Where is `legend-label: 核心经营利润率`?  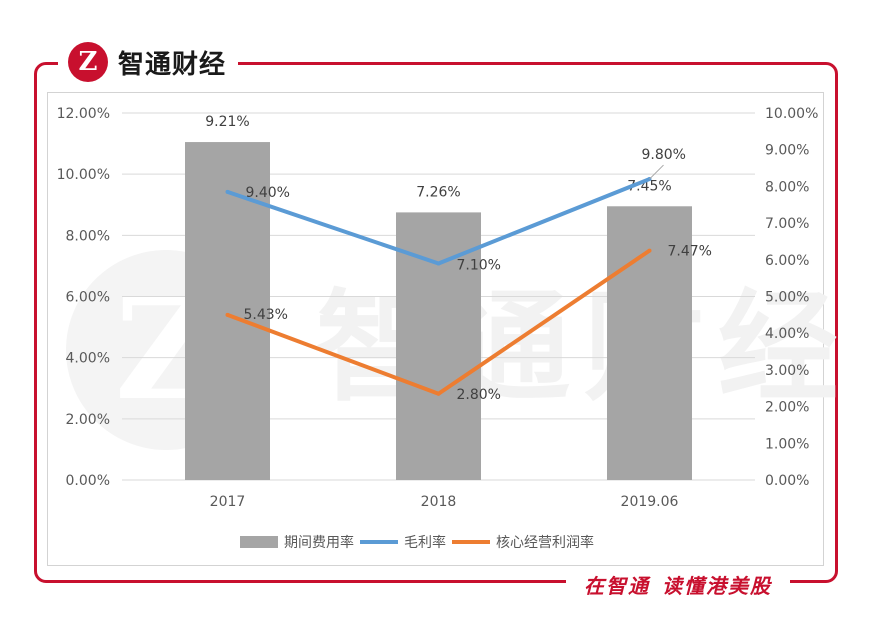 legend-label: 核心经营利润率 is located at coordinates (545, 543).